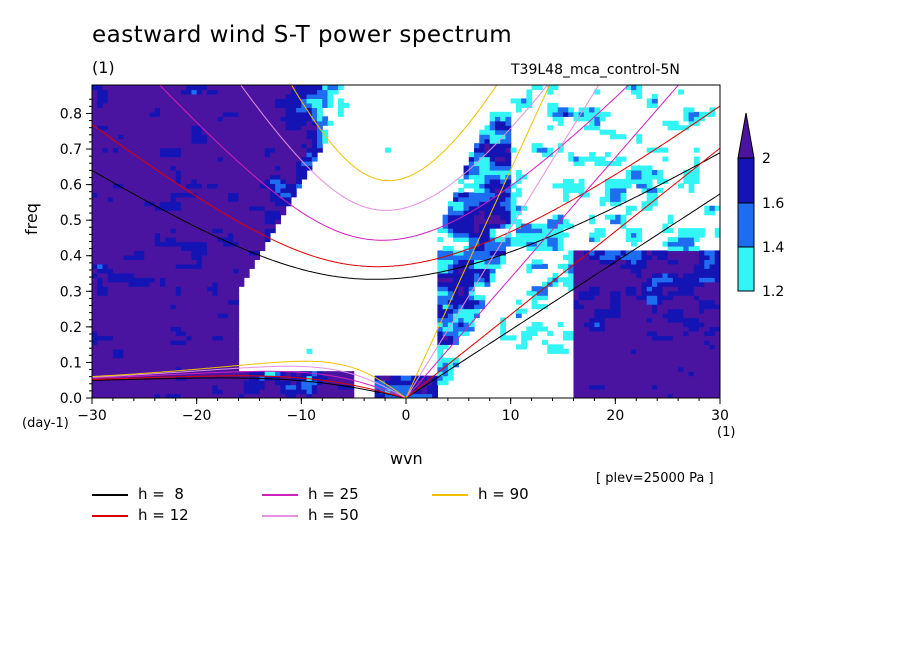 The image size is (904, 654). What do you see at coordinates (249, 387) in the screenshot?
I see `dispersion-curve-h8` at bounding box center [249, 387].